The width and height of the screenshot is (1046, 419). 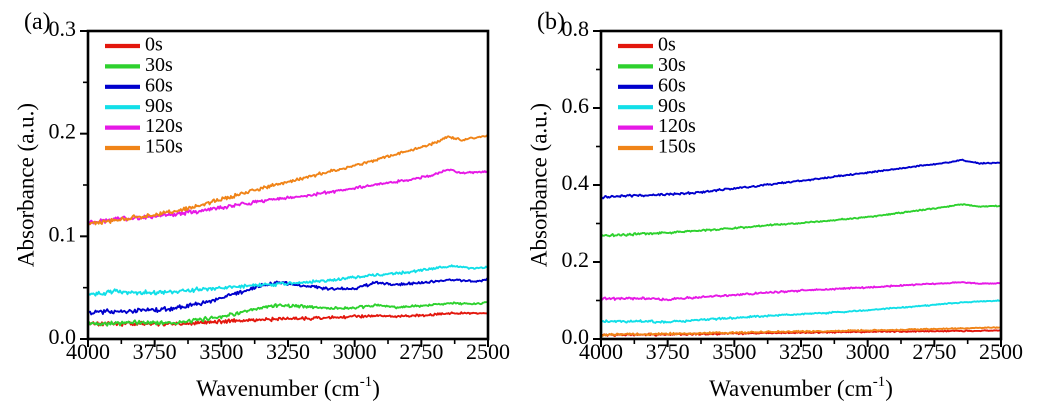 What do you see at coordinates (551, 22) in the screenshot?
I see `panel-letter: (b)` at bounding box center [551, 22].